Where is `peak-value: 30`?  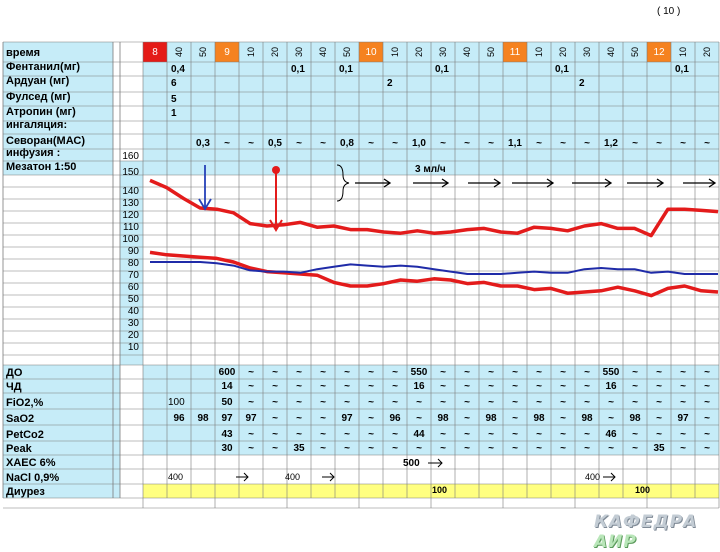
peak-value: 30 is located at coordinates (227, 448).